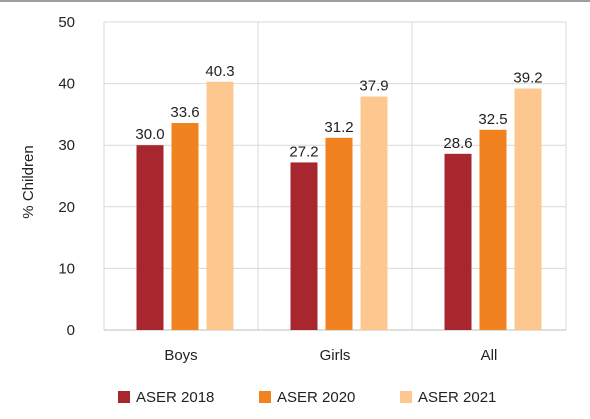 The height and width of the screenshot is (419, 590). I want to click on x-axis-categories: Boys Girls All, so click(330, 355).